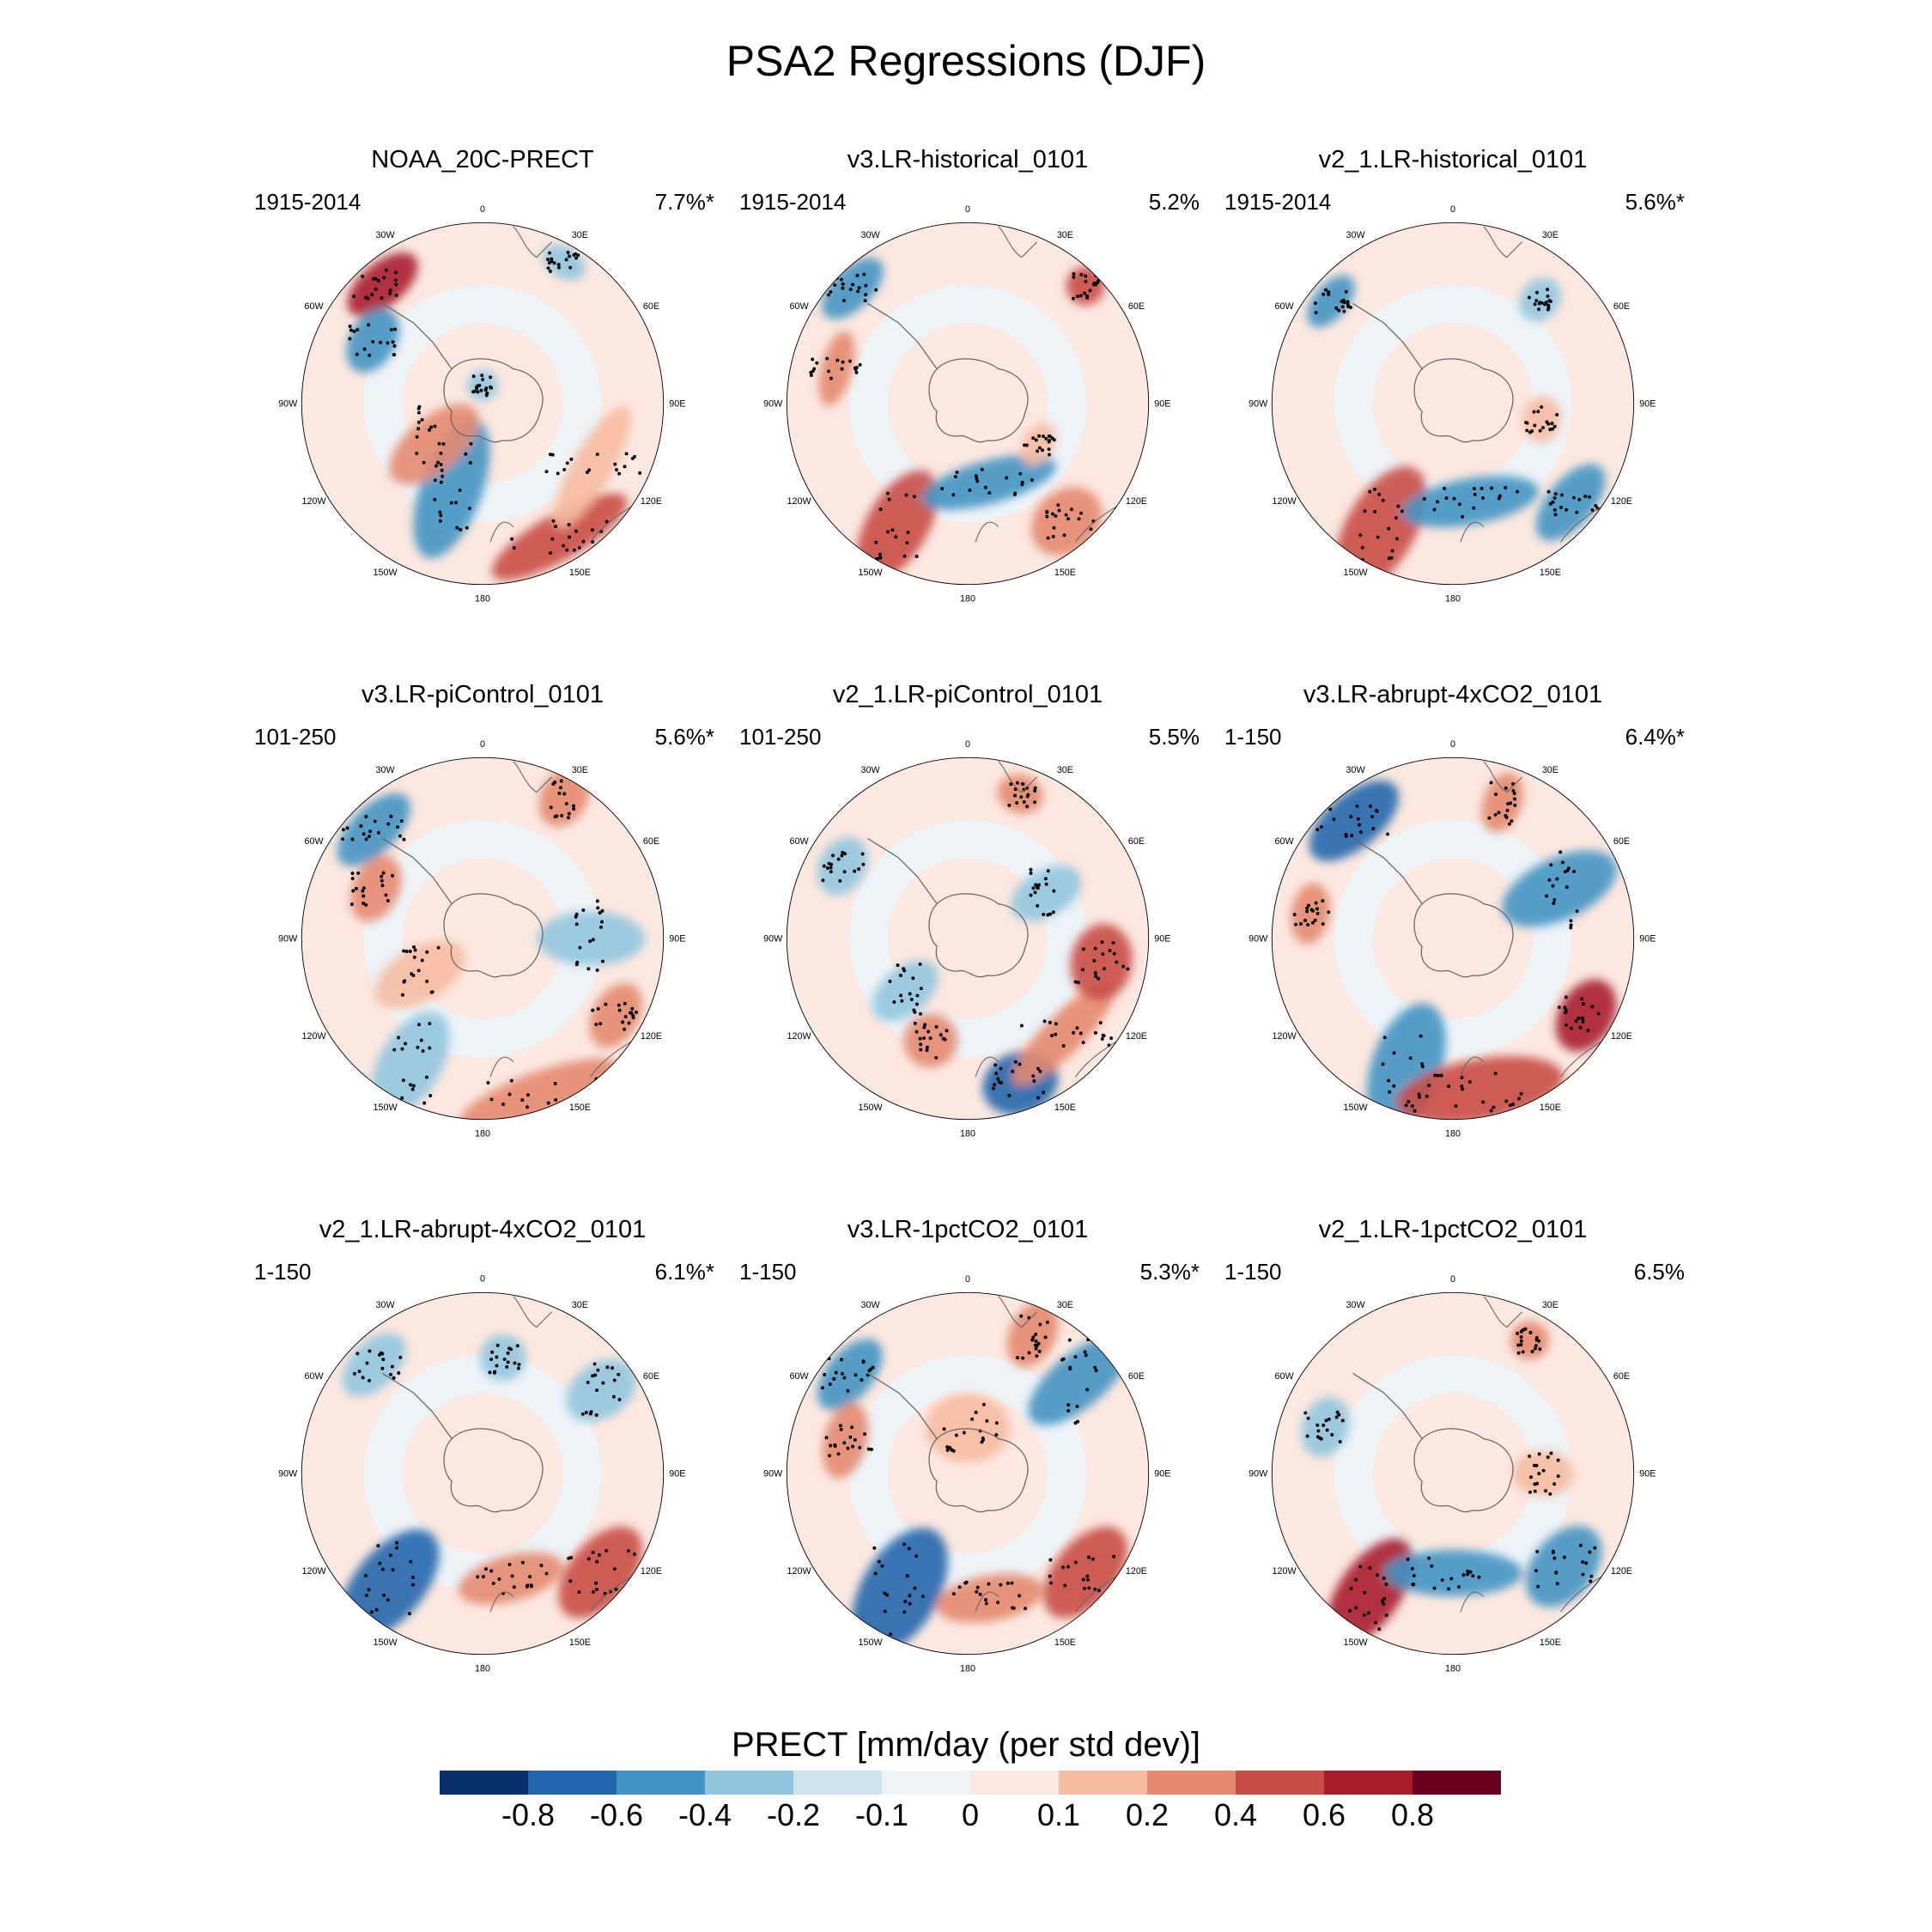 The width and height of the screenshot is (1932, 1932). Describe the element at coordinates (483, 695) in the screenshot. I see `panel-title: v3.LR-piControl_0101` at that location.